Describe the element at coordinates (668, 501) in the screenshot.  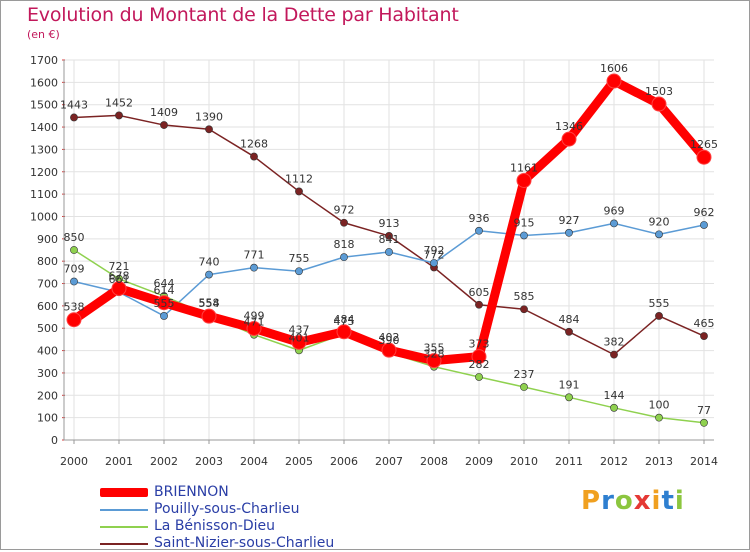
I see `brand-letter: t` at that location.